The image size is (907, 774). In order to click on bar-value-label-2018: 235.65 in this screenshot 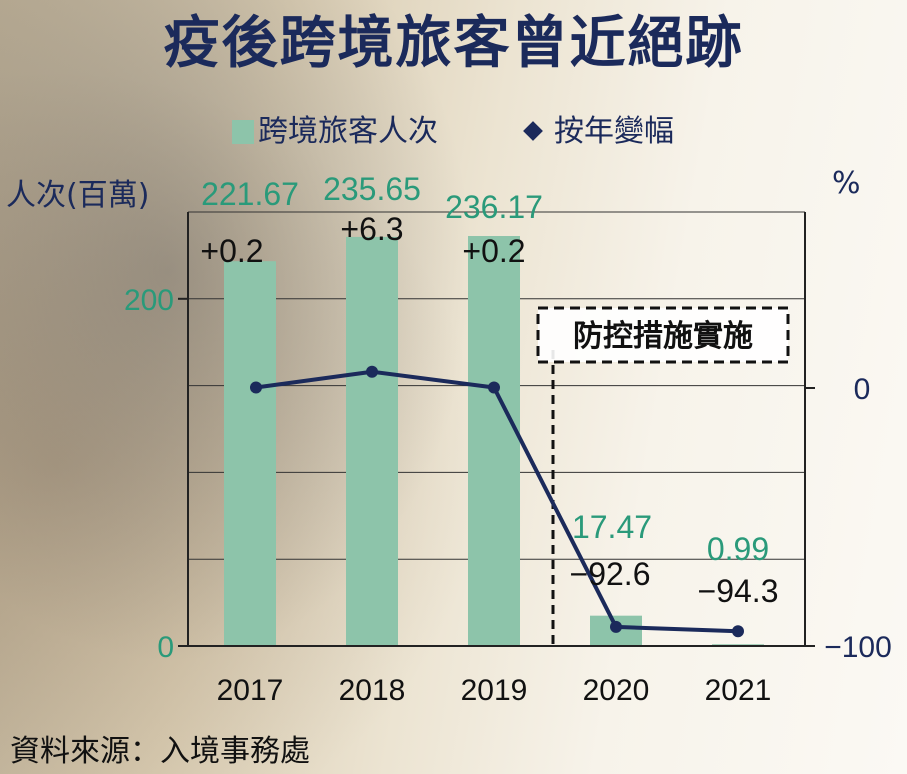, I will do `click(372, 189)`.